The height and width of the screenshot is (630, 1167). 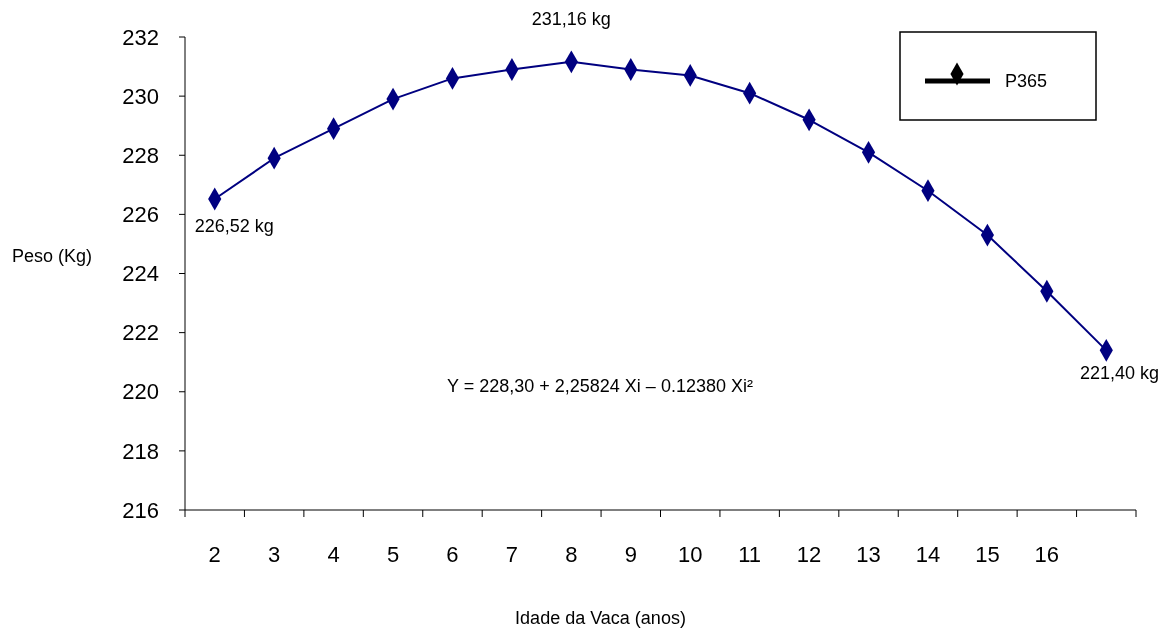 What do you see at coordinates (690, 554) in the screenshot?
I see `x-tick-label: 10` at bounding box center [690, 554].